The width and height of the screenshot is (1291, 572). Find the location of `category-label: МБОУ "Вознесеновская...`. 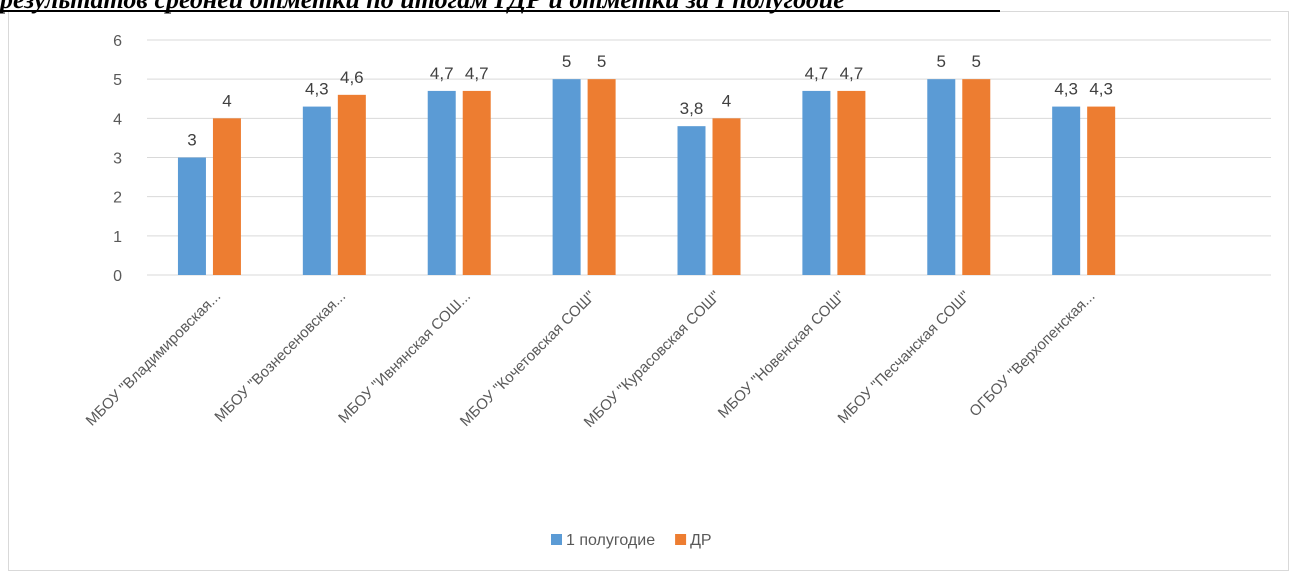

category-label: МБОУ "Вознесеновская... is located at coordinates (280, 357).